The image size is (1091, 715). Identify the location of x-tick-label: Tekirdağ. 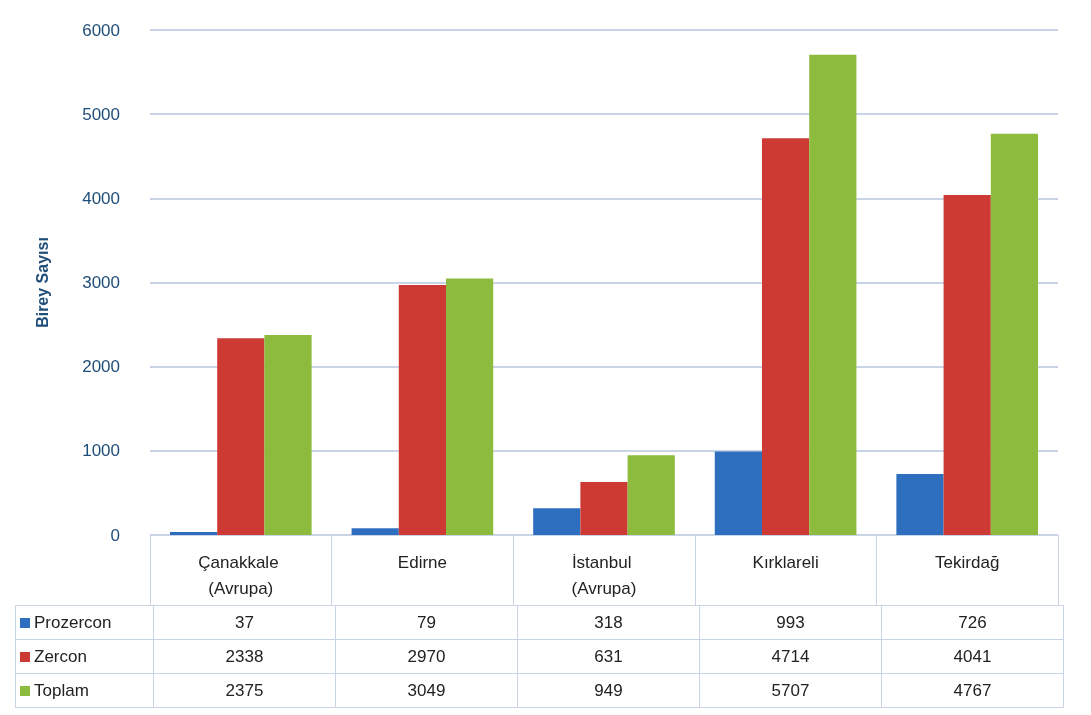
(967, 562).